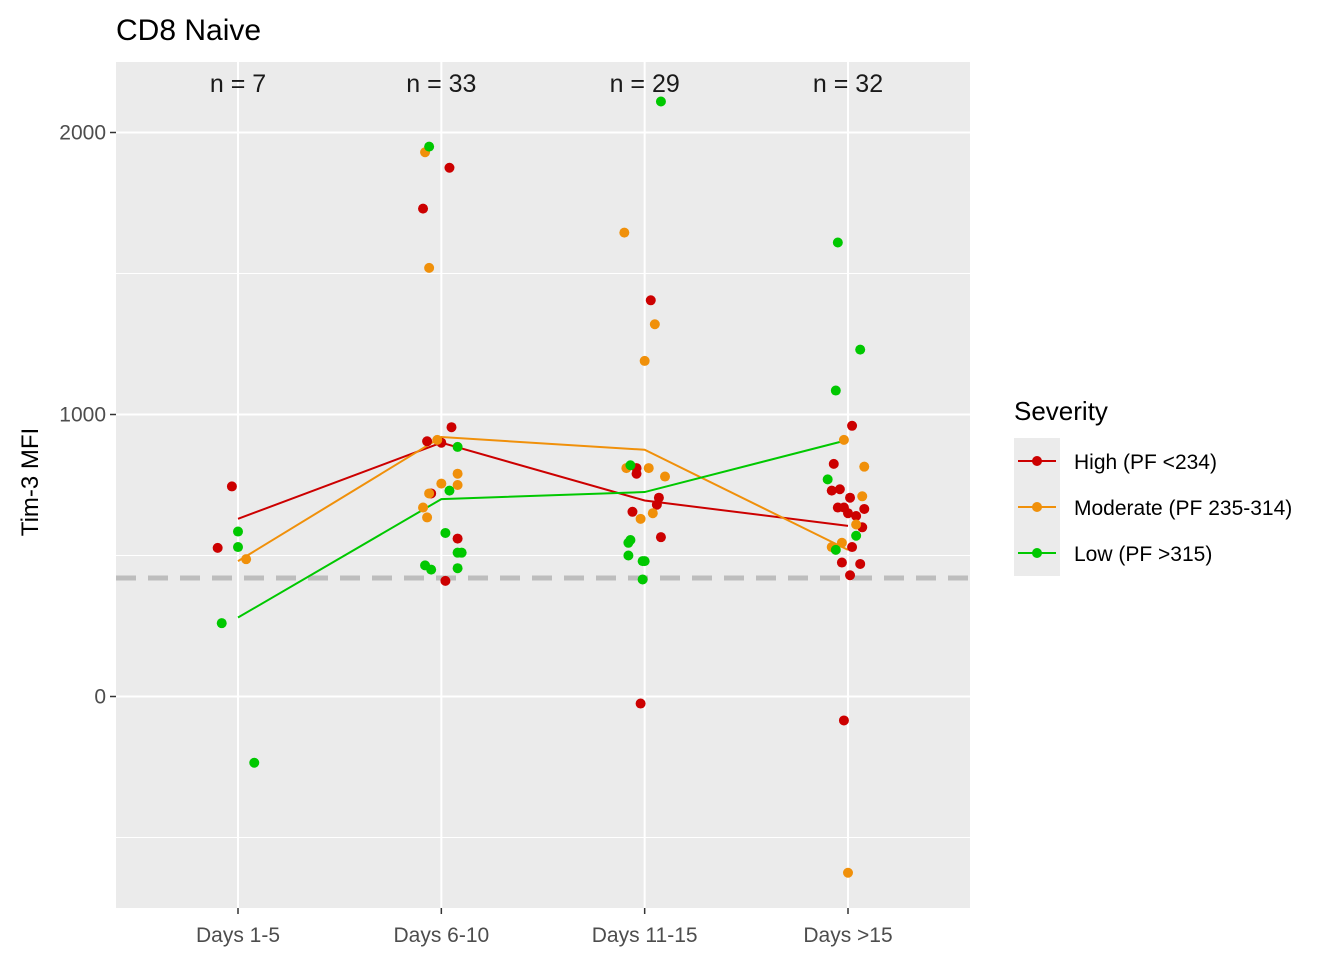 This screenshot has height=960, width=1344. I want to click on legend-label: High (PF <234), so click(1145, 462).